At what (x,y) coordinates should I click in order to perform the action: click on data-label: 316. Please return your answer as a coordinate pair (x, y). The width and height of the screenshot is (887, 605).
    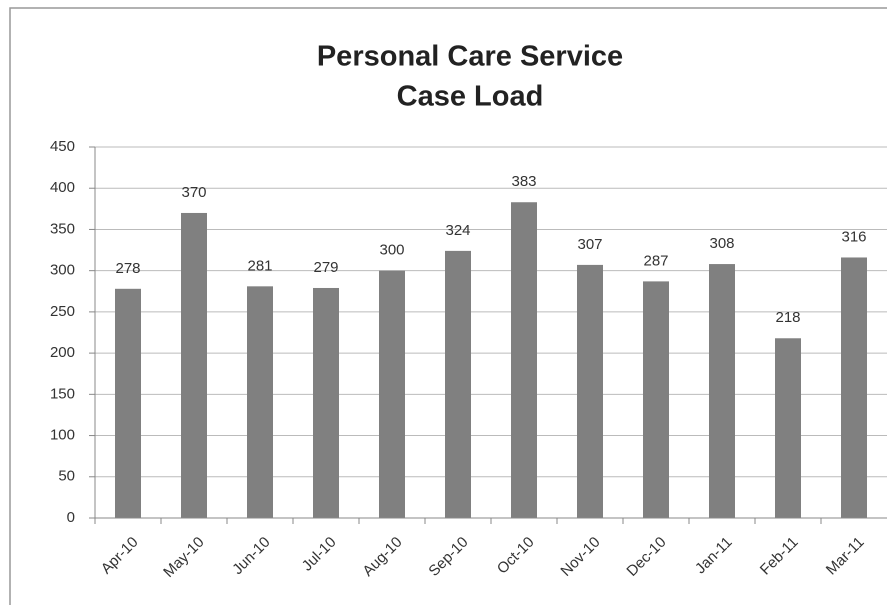
    Looking at the image, I should click on (853, 236).